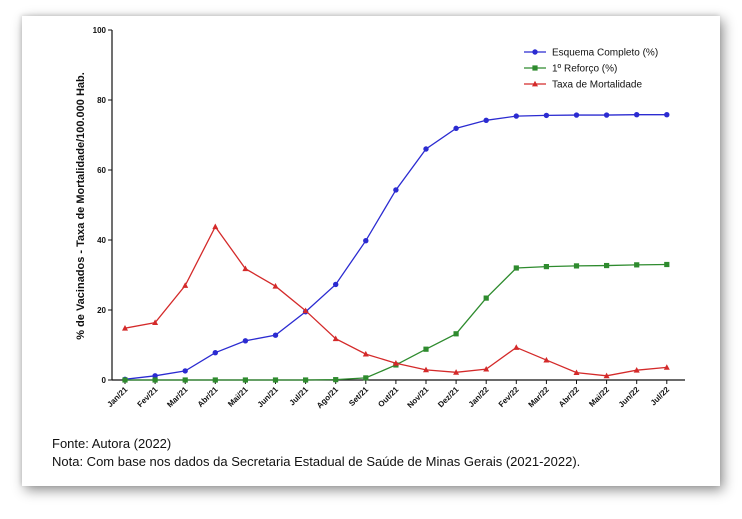  What do you see at coordinates (539, 397) in the screenshot?
I see `x-tick-label: Mar/22` at bounding box center [539, 397].